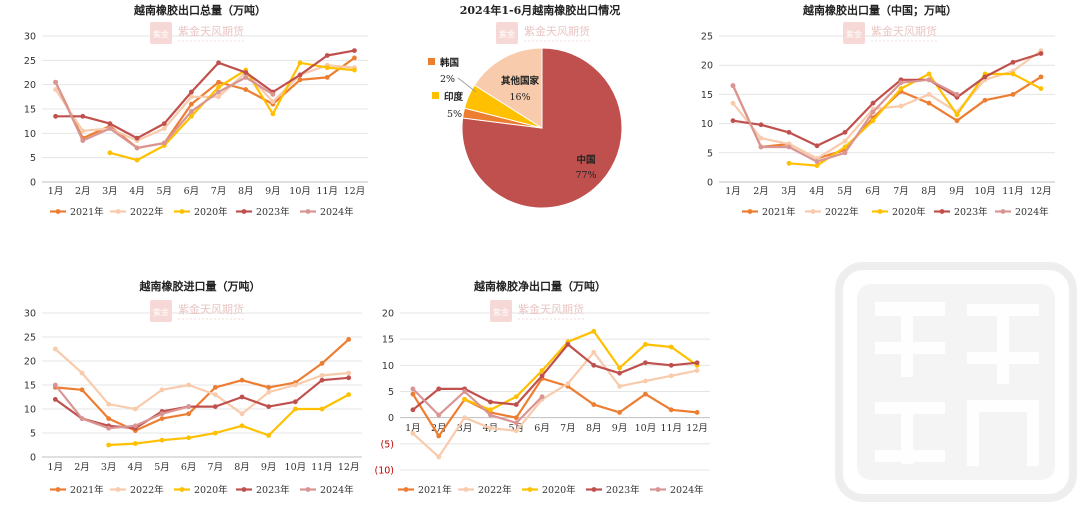 This screenshot has height=505, width=1080. Describe the element at coordinates (779, 212) in the screenshot. I see `legend-label: 2021年` at that location.